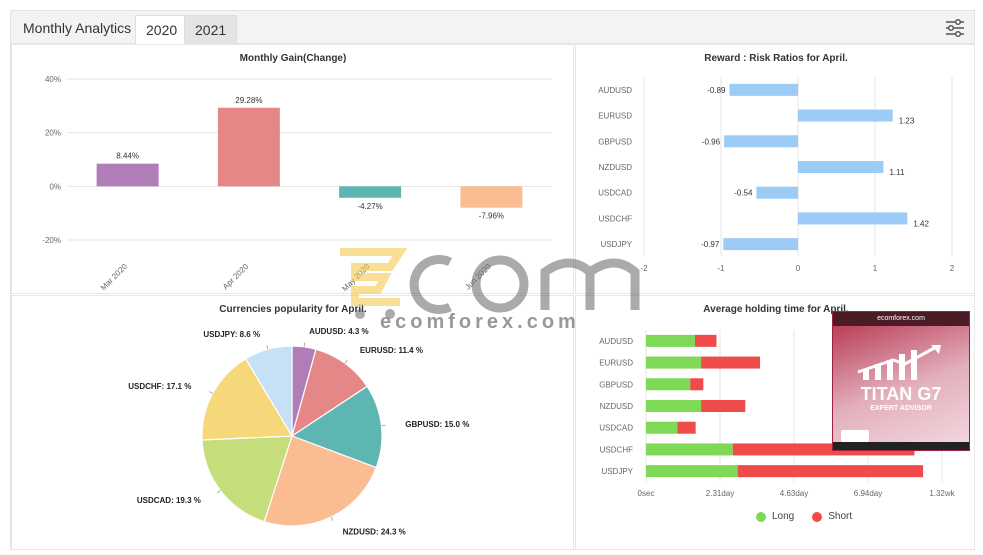  I want to click on x-tick-label: -2, so click(644, 268).